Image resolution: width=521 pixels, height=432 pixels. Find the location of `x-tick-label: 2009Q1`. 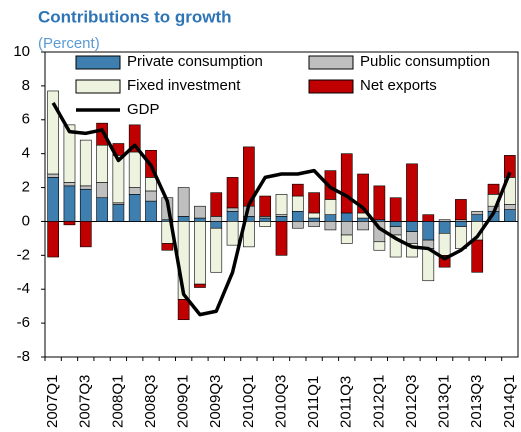

x-tick-label: 2009Q1 is located at coordinates (183, 401).